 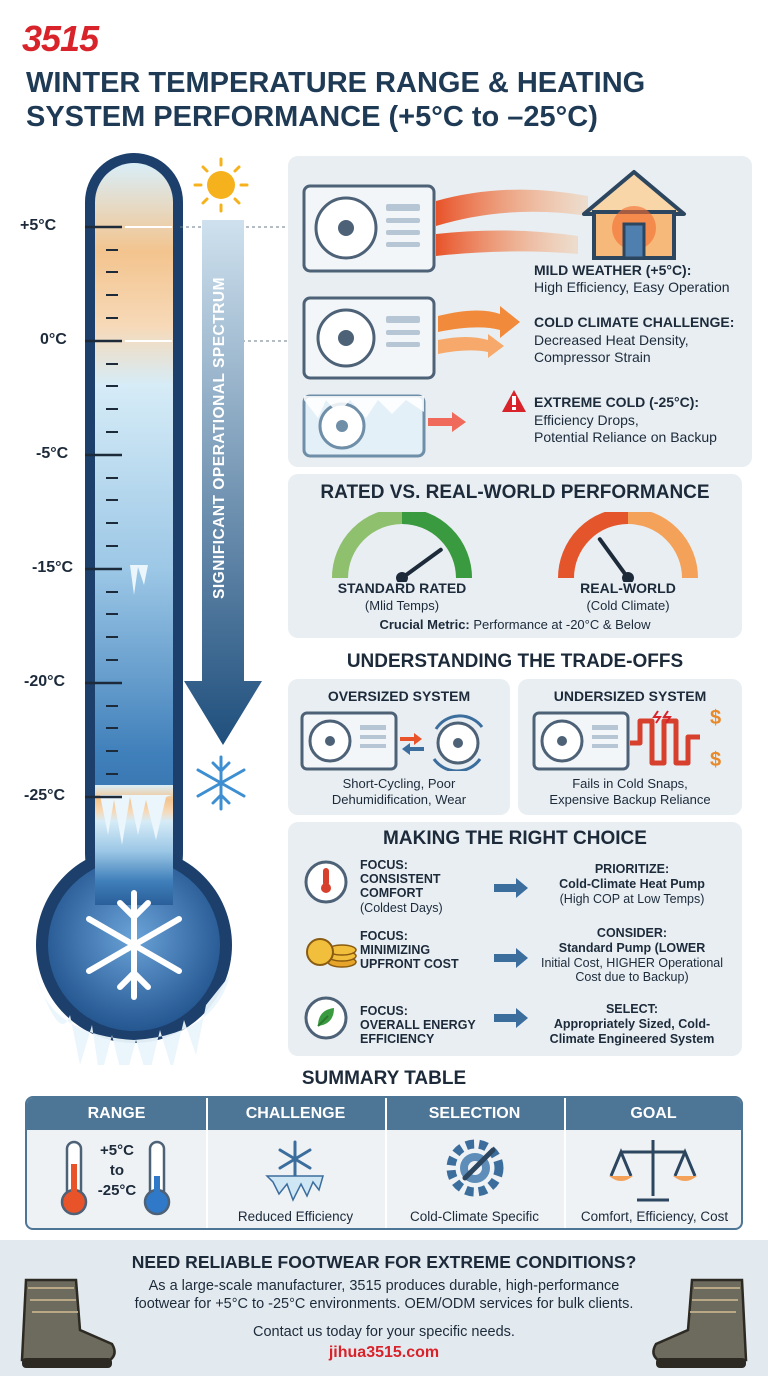 What do you see at coordinates (384, 865) in the screenshot?
I see `focus-1-label: FOCUS:` at bounding box center [384, 865].